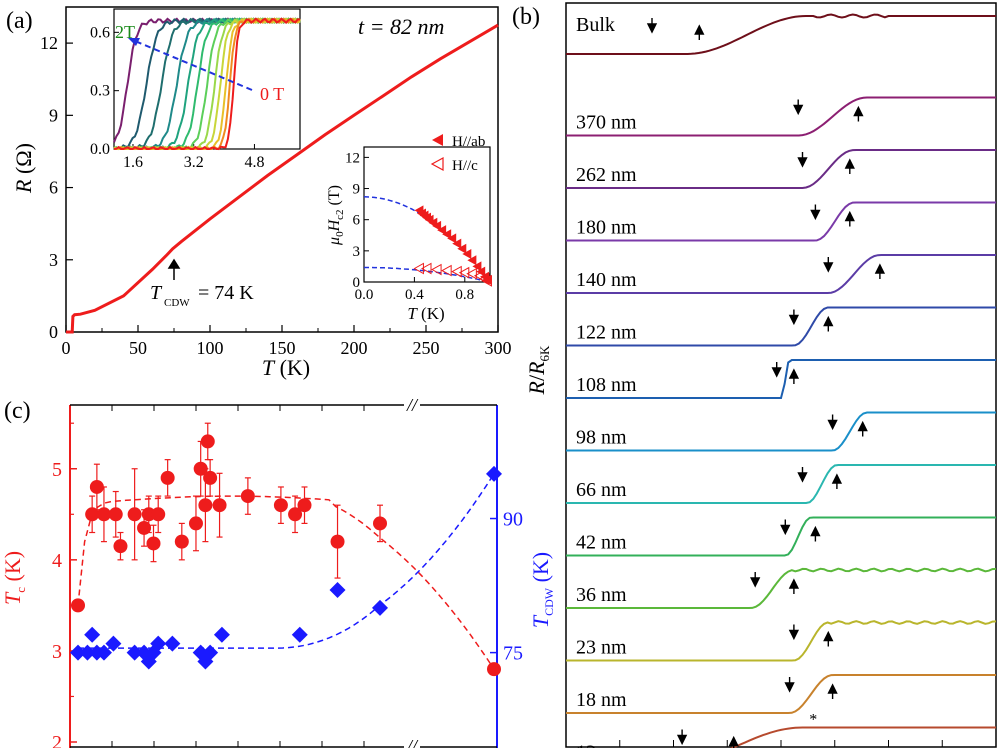 The height and width of the screenshot is (748, 1000). Describe the element at coordinates (174, 269) in the screenshot. I see `cdw-arrow-icon` at that location.